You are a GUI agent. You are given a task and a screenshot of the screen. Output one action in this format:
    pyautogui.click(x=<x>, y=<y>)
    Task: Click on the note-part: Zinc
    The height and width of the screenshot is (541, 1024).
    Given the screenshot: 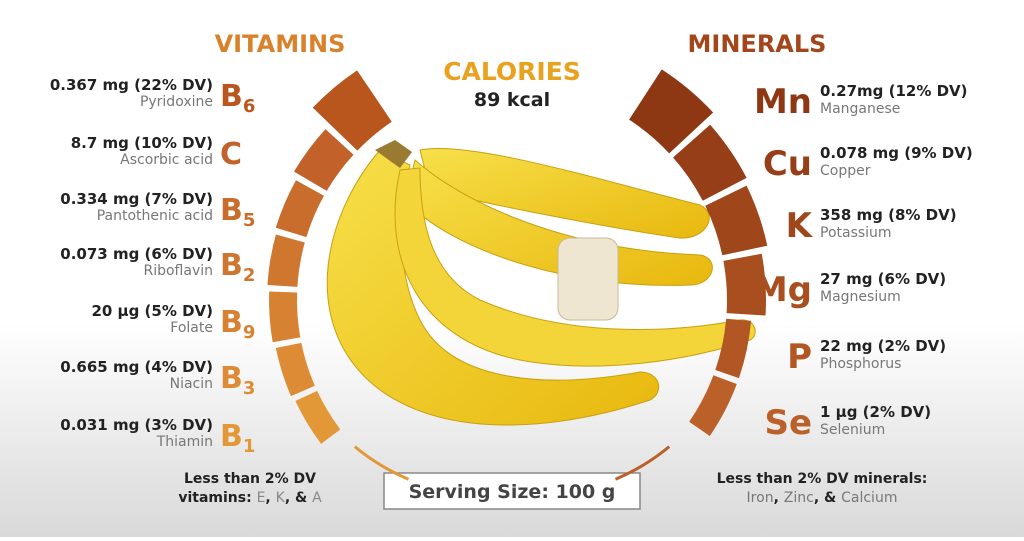 What is the action you would take?
    pyautogui.click(x=799, y=498)
    